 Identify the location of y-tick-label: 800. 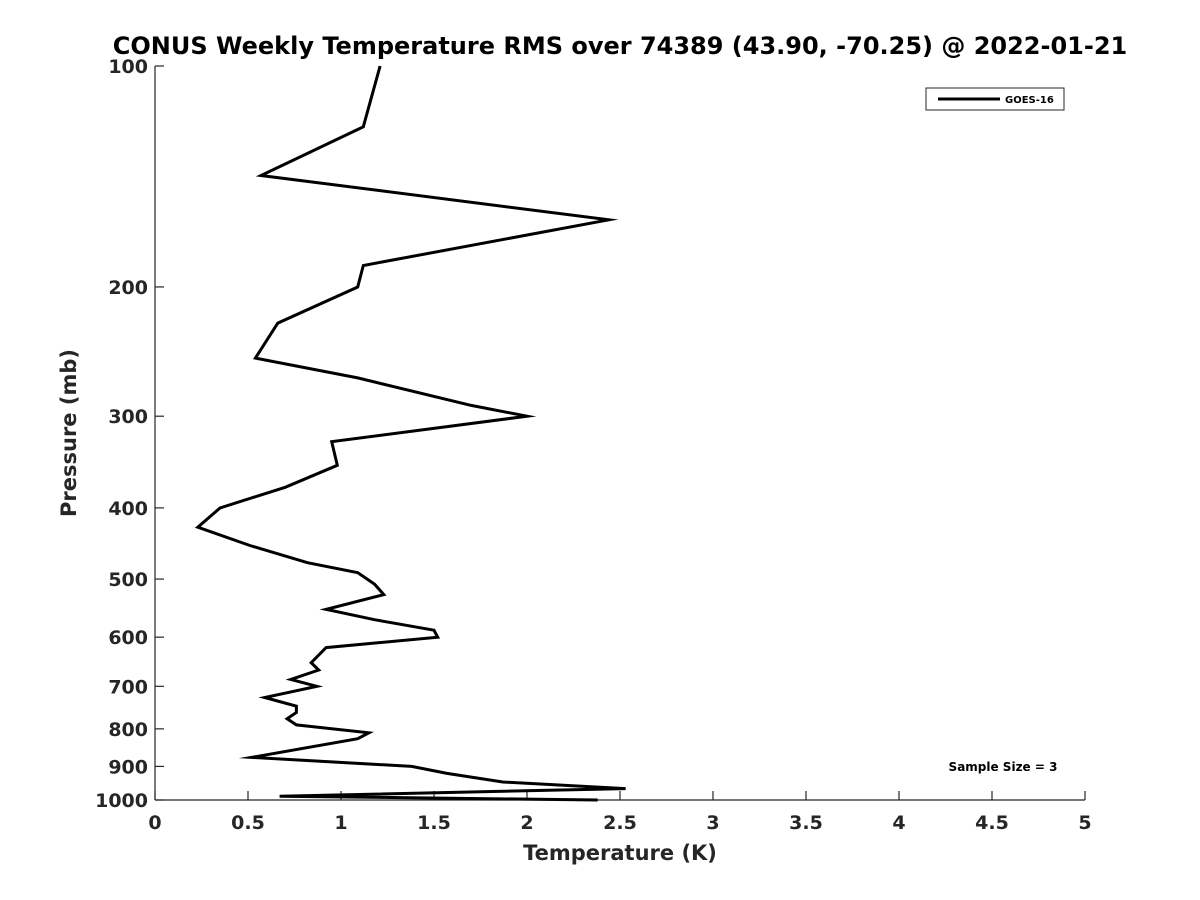
(128, 730).